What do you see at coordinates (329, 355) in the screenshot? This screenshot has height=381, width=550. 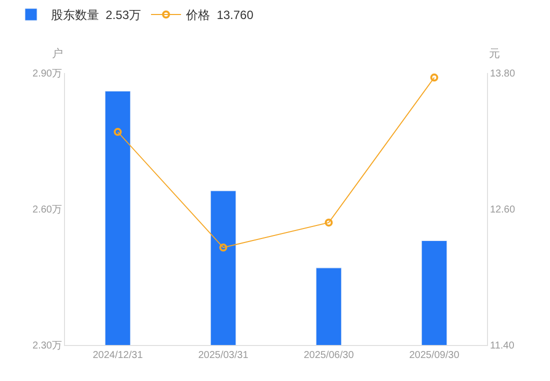 I see `x-tick-label: 2025/06/30` at bounding box center [329, 355].